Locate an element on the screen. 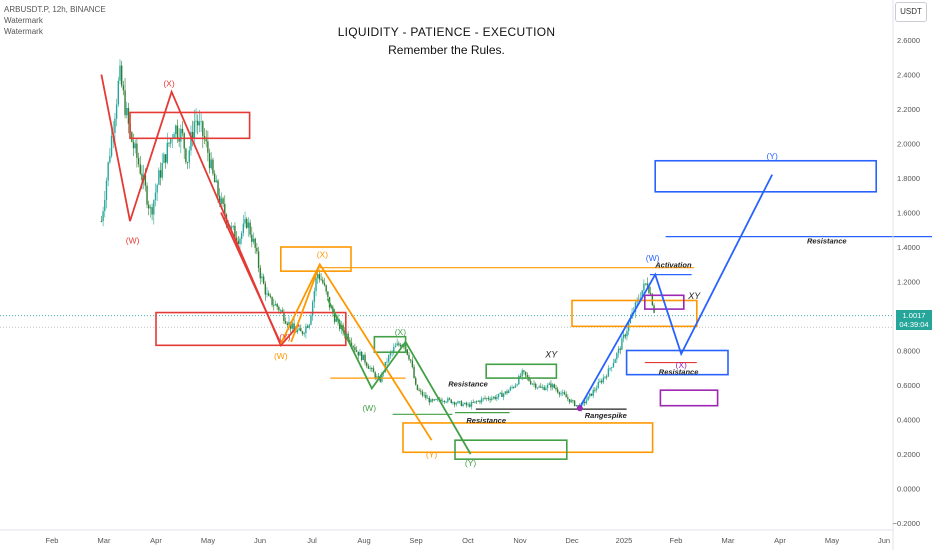  symbol-line: ARBUSDT.P, 12h, BINANCE is located at coordinates (55, 9).